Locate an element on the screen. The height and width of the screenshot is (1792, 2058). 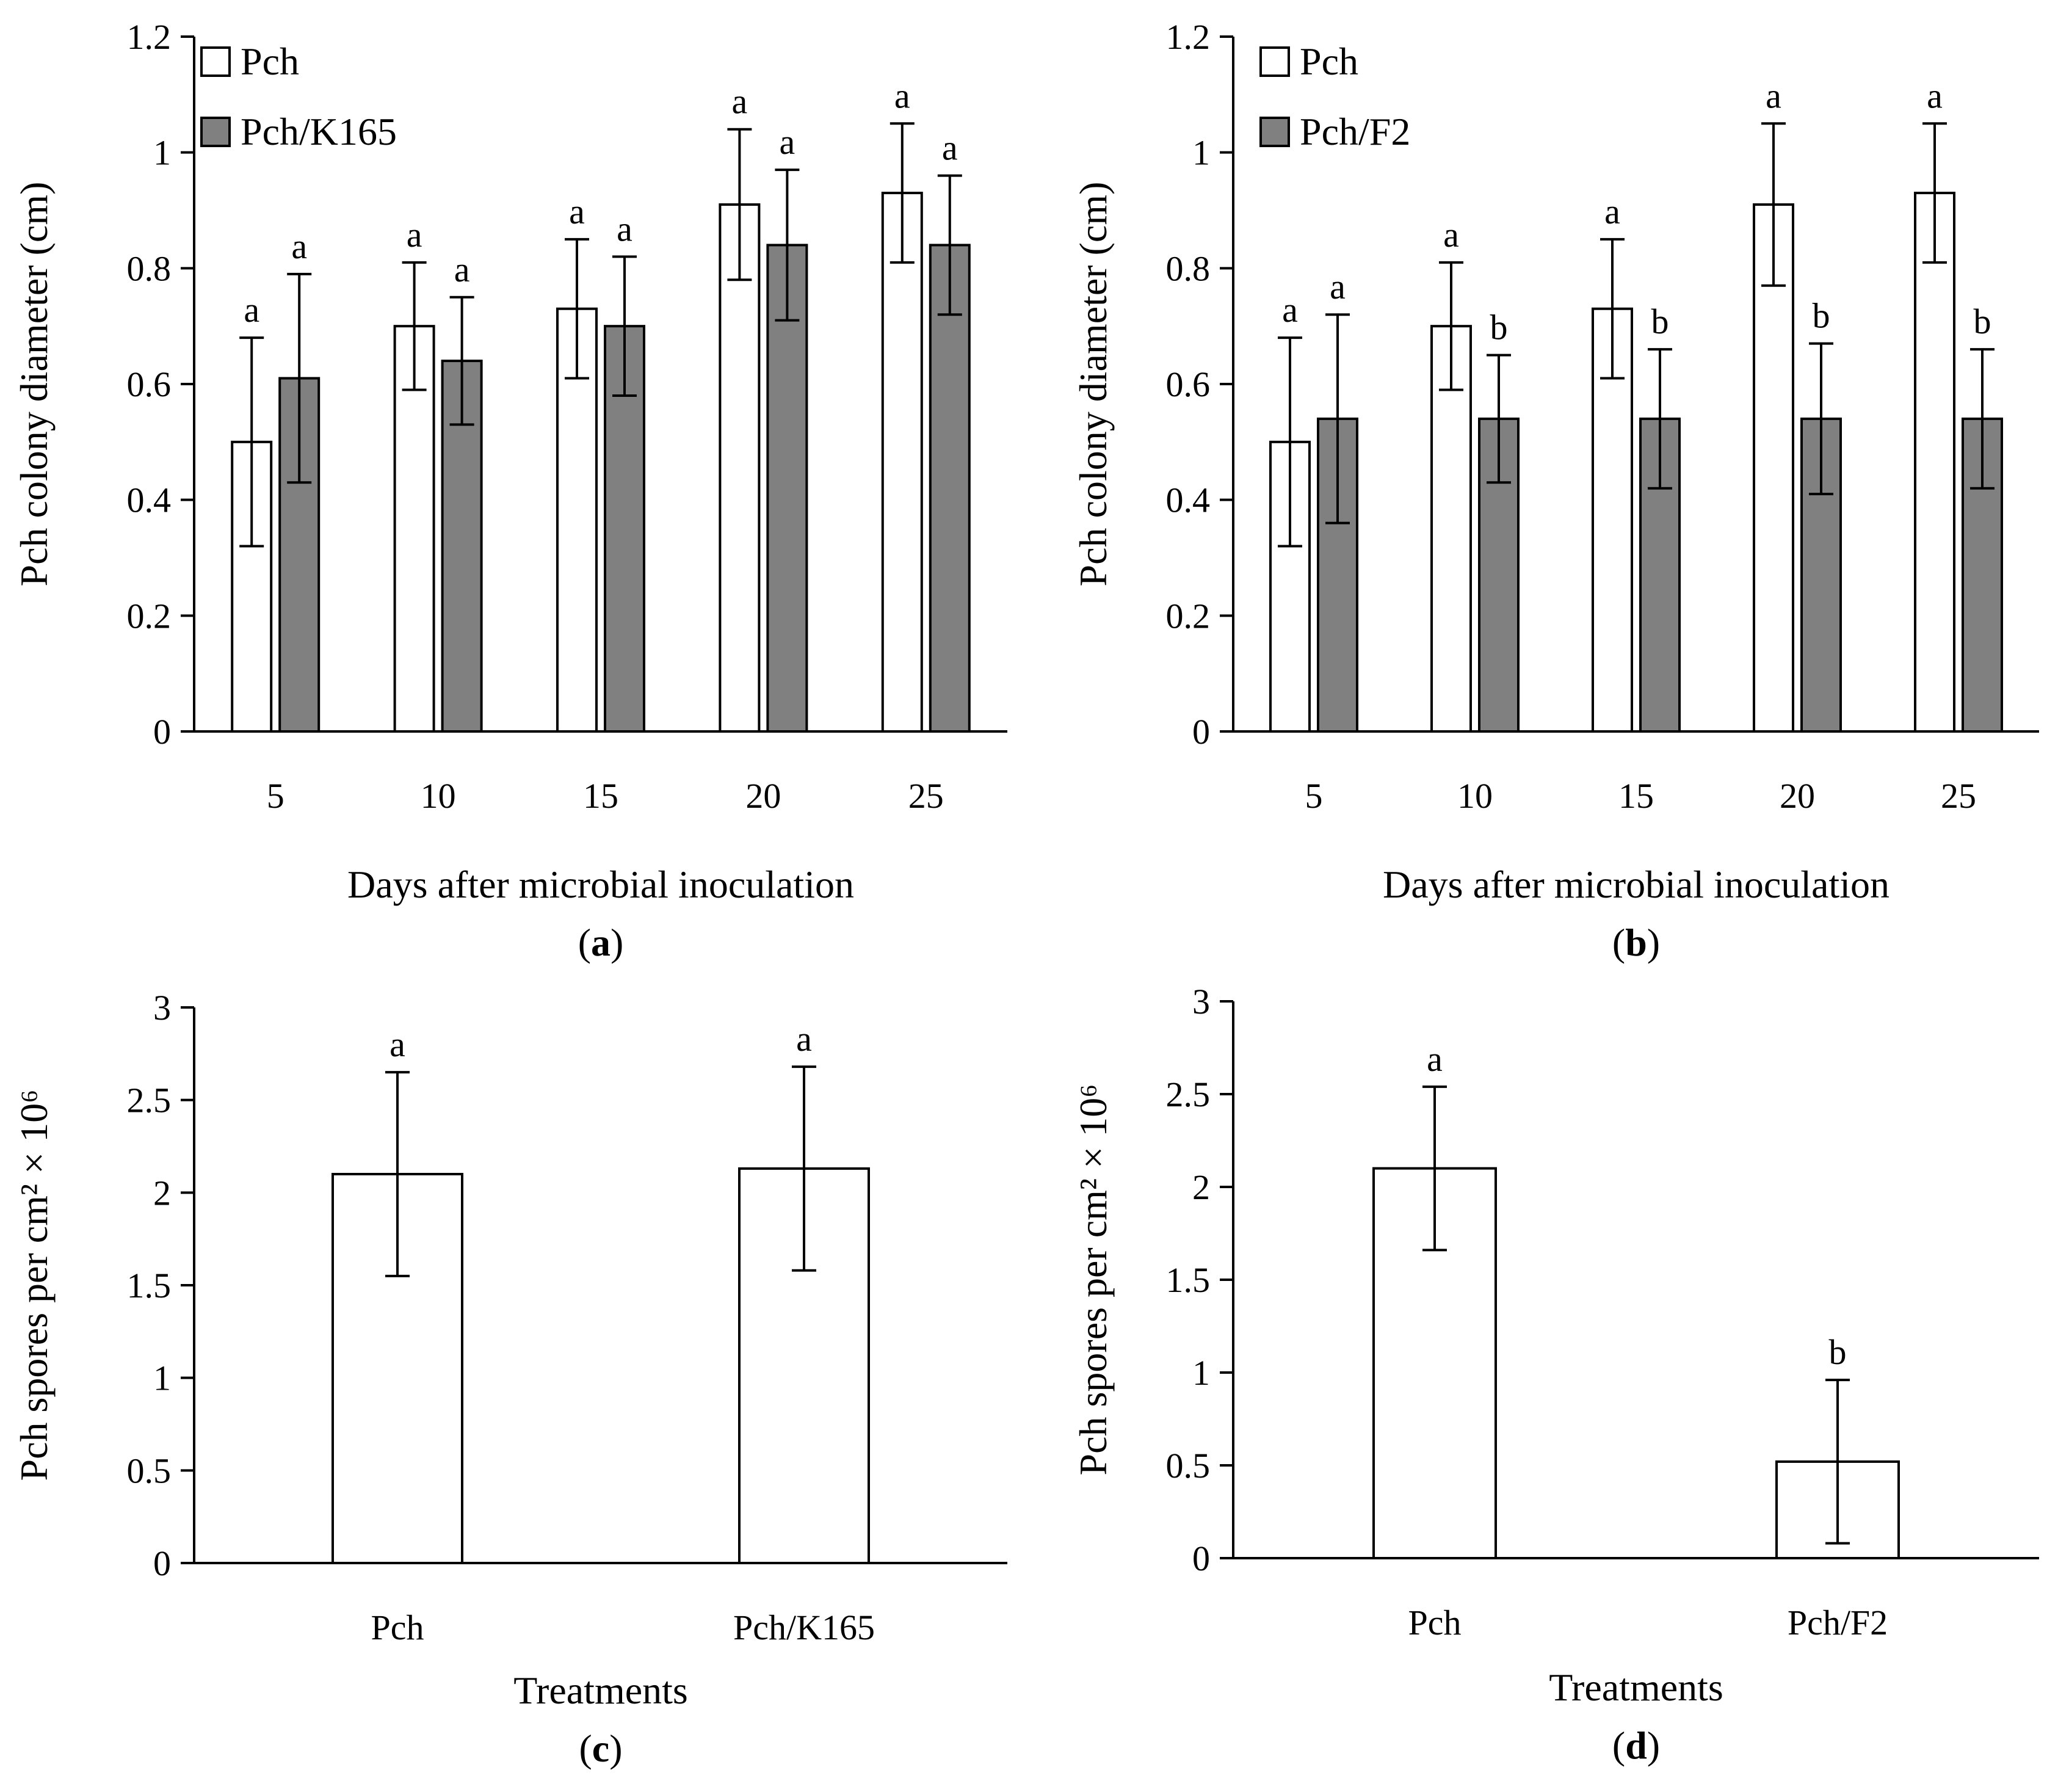
panel-label: (c) is located at coordinates (600, 1748).